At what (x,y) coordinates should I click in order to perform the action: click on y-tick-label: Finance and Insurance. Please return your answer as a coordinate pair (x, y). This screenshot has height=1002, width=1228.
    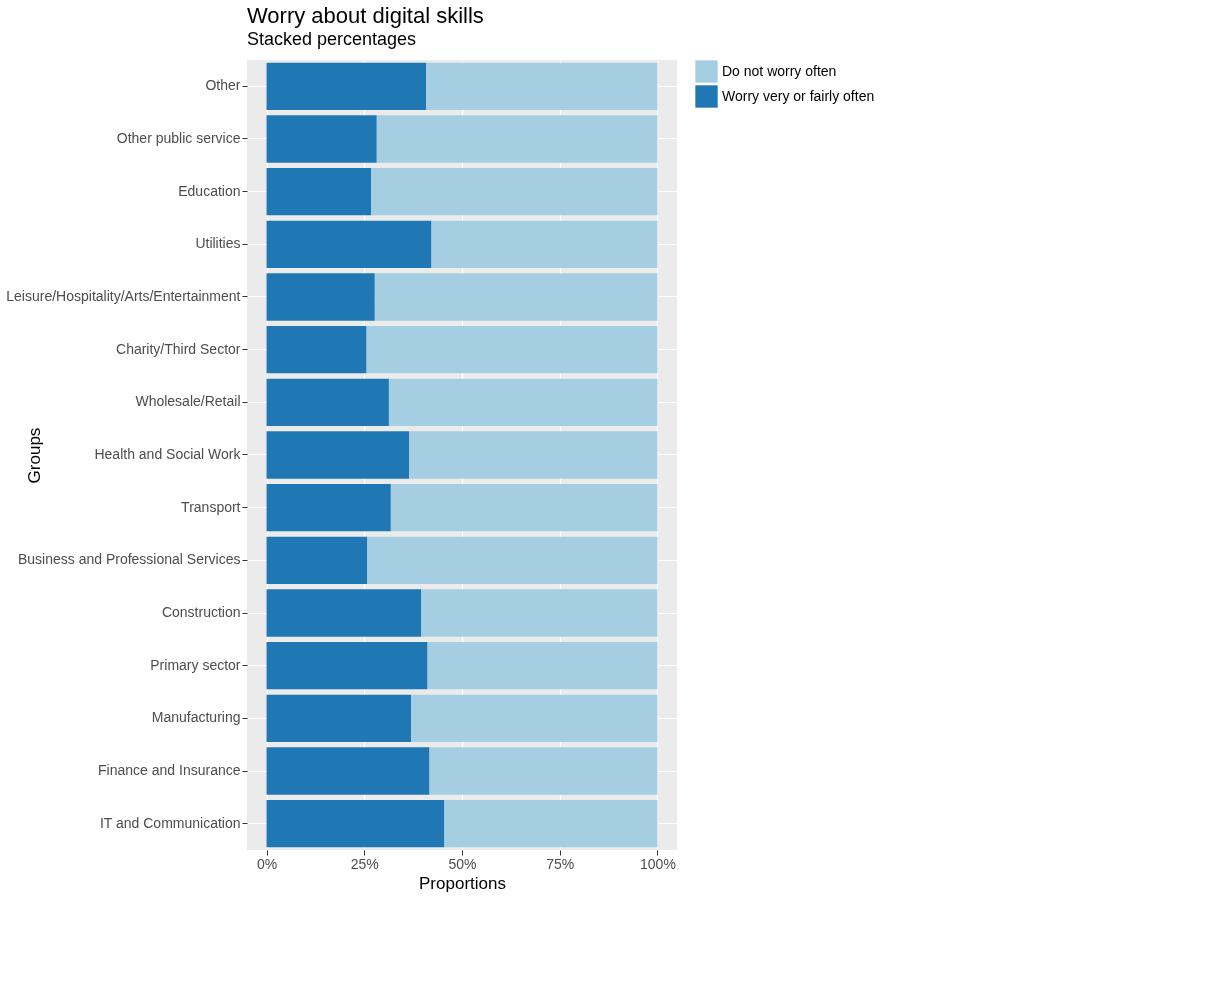
    Looking at the image, I should click on (169, 770).